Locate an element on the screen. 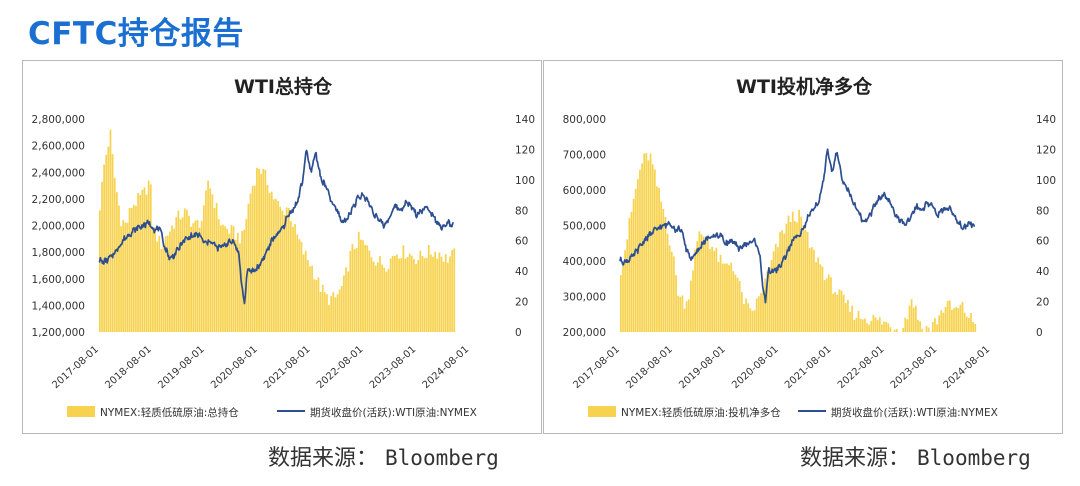  y-left-tick-label: 400,000 is located at coordinates (584, 262).